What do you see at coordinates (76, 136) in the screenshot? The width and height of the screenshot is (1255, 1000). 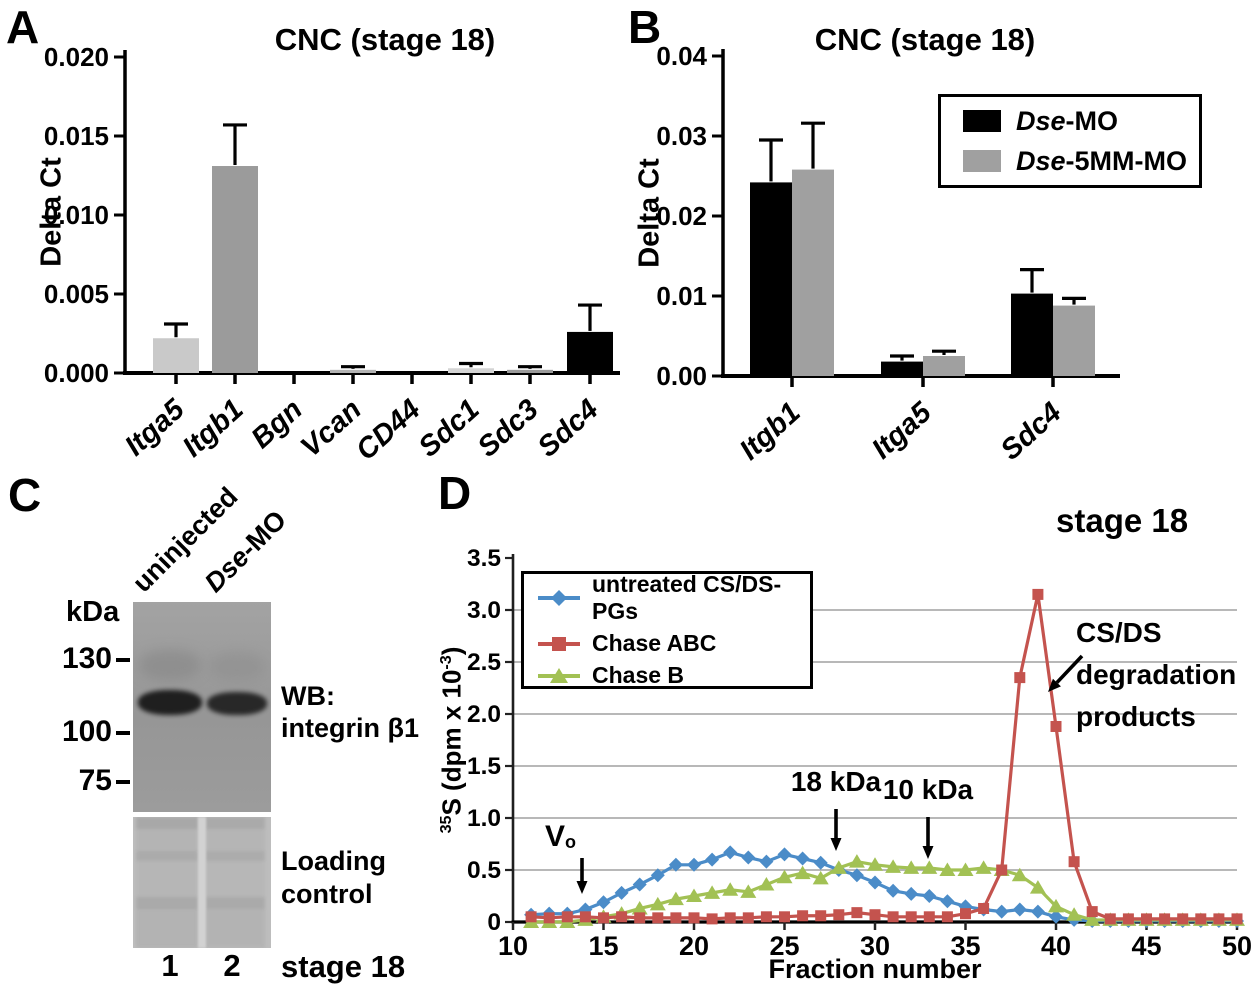 I see `y-tick-label: 0.015` at bounding box center [76, 136].